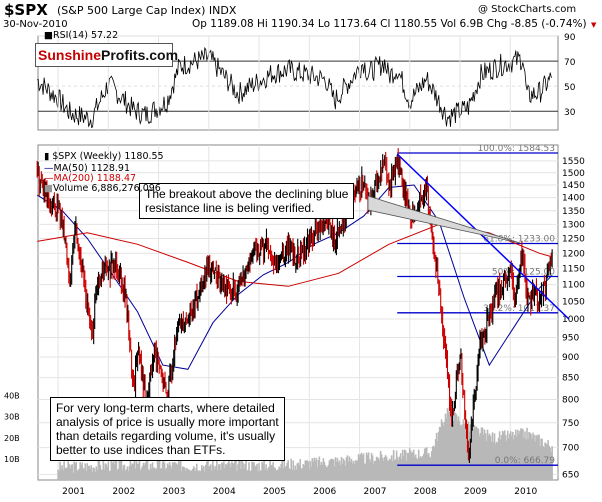 Image resolution: width=602 pixels, height=502 pixels. What do you see at coordinates (573, 320) in the screenshot?
I see `price-tick-label: 1000` at bounding box center [573, 320].